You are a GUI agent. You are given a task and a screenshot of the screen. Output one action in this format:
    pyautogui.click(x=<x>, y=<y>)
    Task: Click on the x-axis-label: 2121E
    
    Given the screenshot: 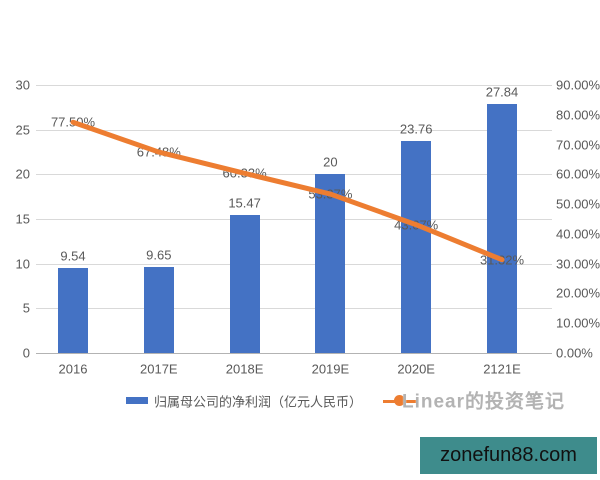 What is the action you would take?
    pyautogui.click(x=502, y=369)
    